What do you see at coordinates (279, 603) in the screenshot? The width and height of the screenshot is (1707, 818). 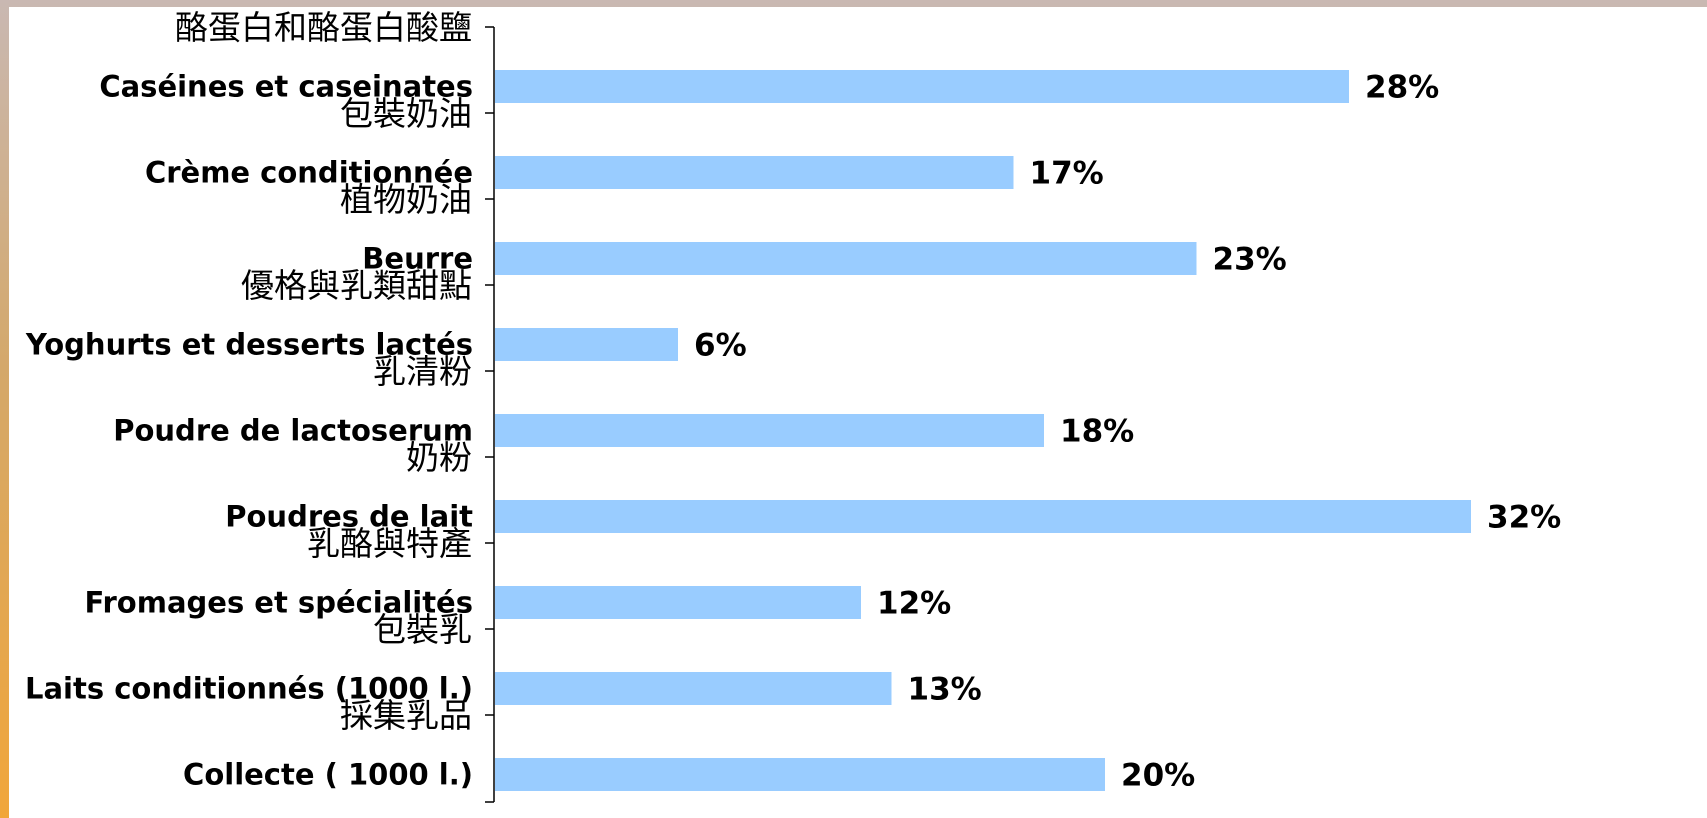 I see `category-label: Fromages et spécialités` at bounding box center [279, 603].